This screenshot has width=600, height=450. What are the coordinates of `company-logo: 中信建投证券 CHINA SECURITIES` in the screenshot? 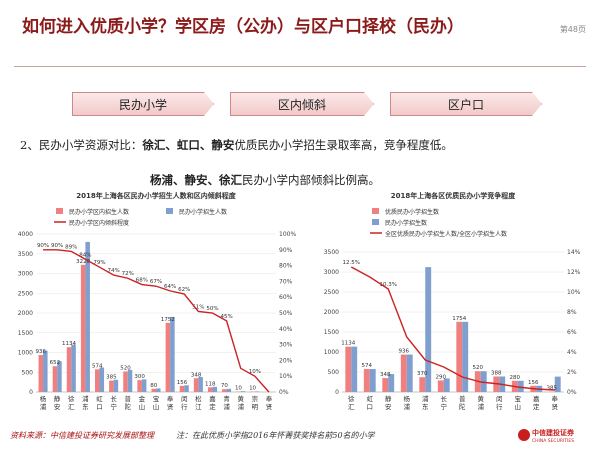 It's located at (546, 436).